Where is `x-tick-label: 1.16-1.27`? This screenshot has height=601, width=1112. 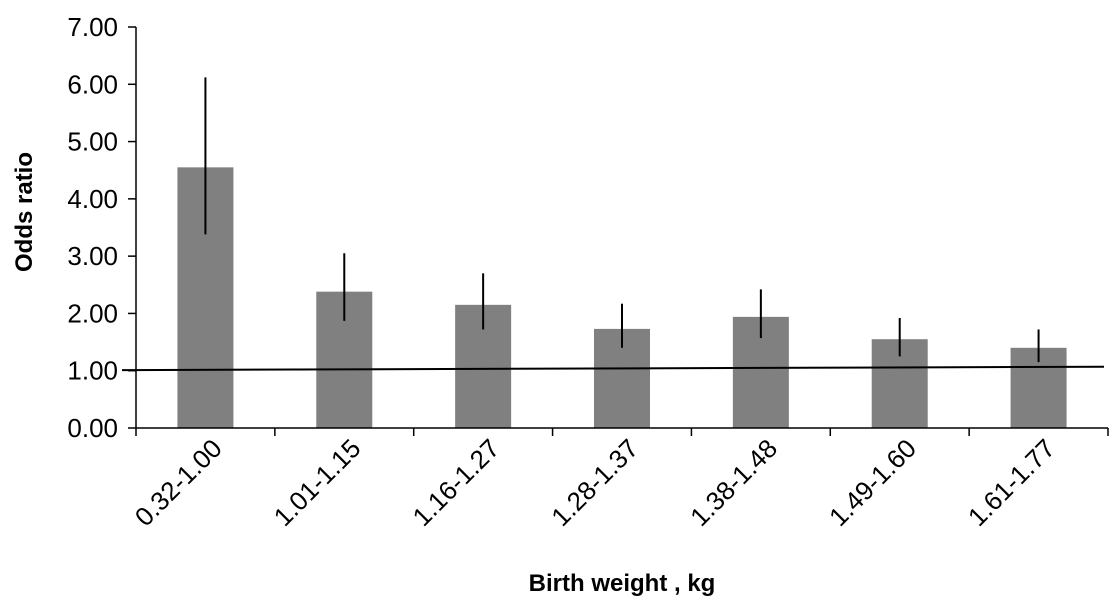
x-tick-label: 1.16-1.27 is located at coordinates (455, 482).